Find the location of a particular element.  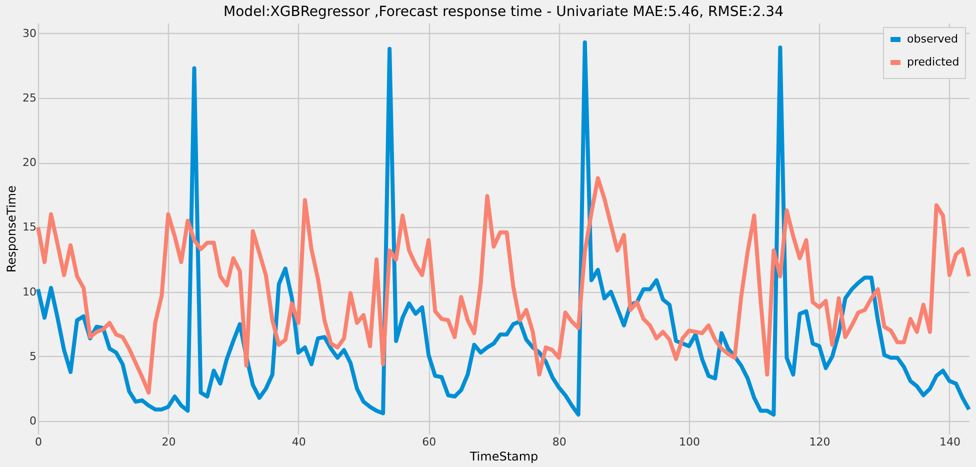

chart-title: Model:XGBRegressor ,Forecast response time - Univariate MAE:5.46, RMSE:2.34 is located at coordinates (504, 12).